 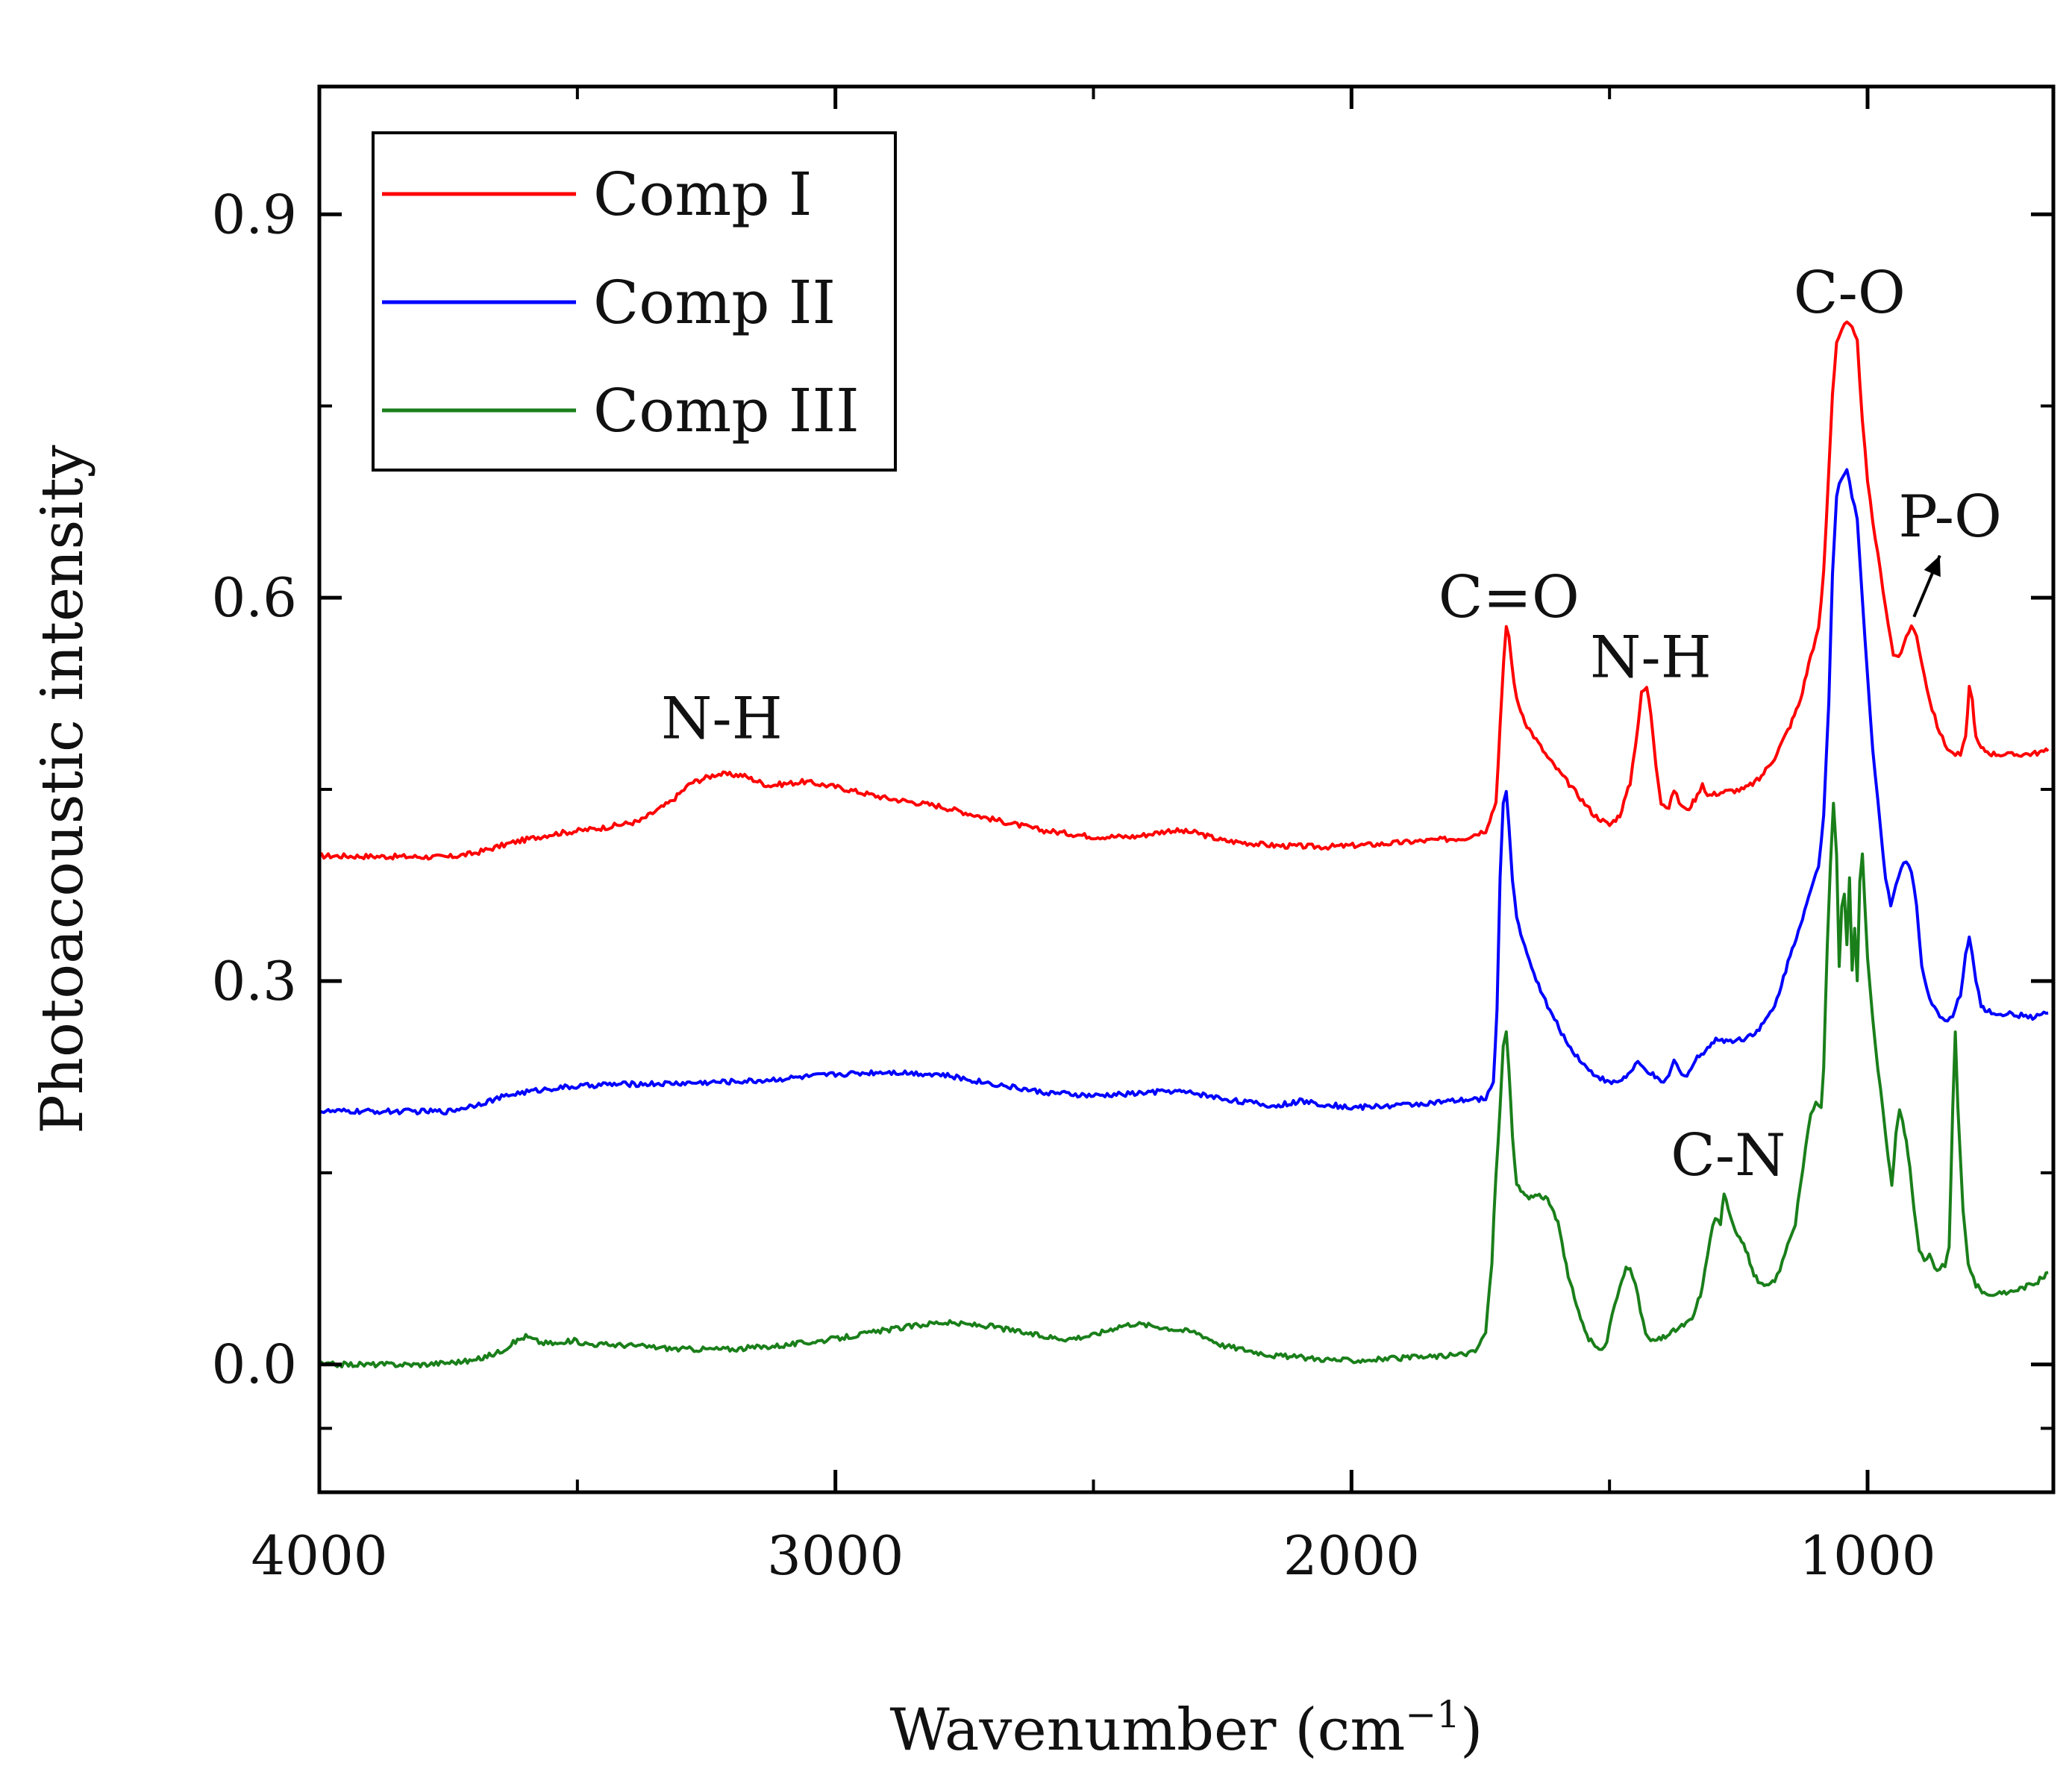 I want to click on x-axis-title: Wavenumber (cm−1), so click(x=1186, y=1728).